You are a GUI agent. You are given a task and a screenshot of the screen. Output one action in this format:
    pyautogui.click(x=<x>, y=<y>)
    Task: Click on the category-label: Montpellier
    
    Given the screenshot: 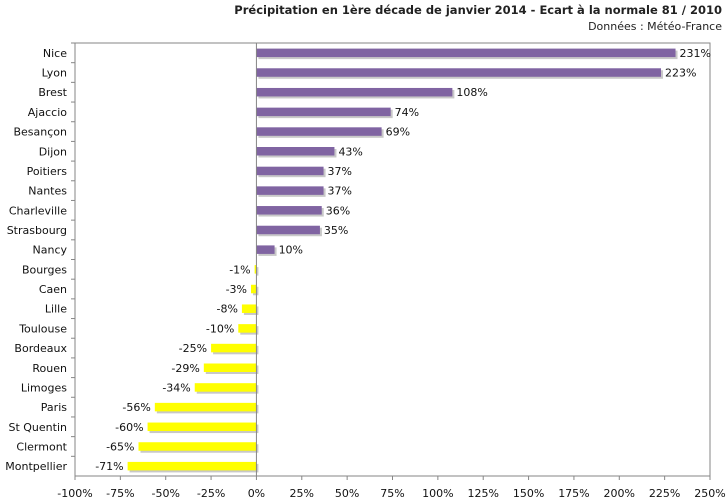 What is the action you would take?
    pyautogui.click(x=36, y=466)
    